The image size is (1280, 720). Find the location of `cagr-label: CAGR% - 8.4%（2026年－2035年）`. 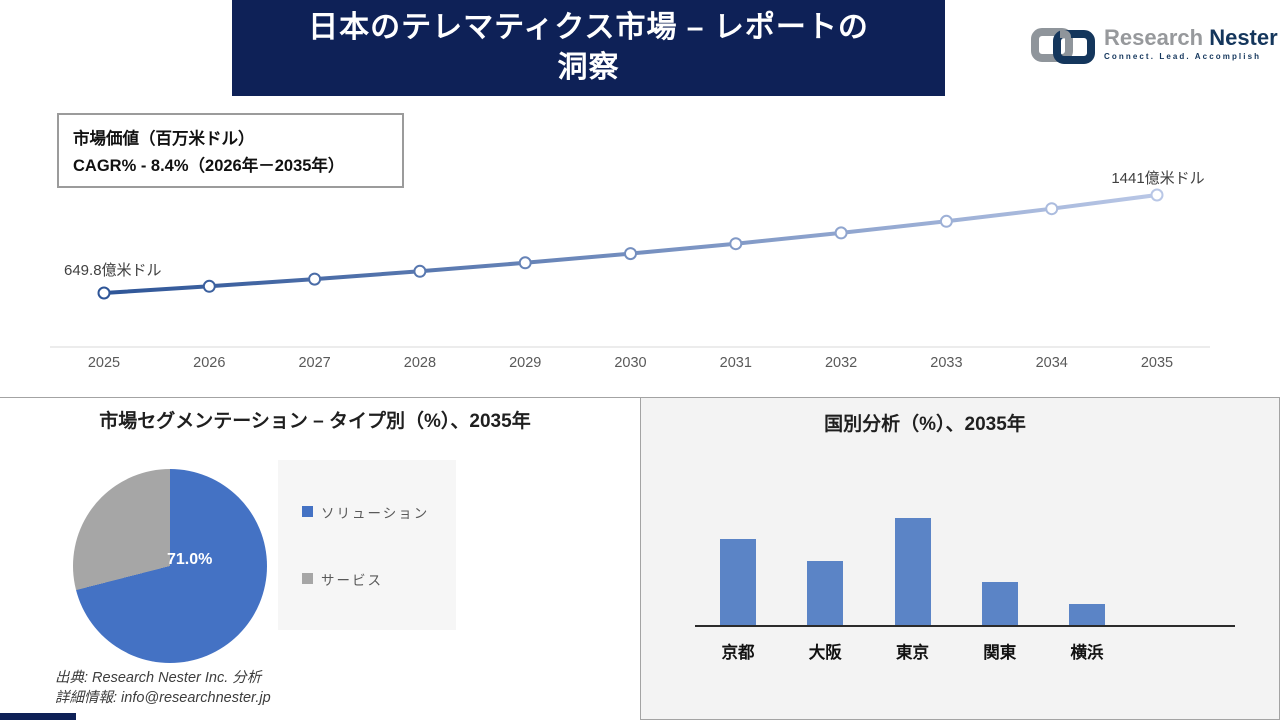

cagr-label: CAGR% - 8.4%（2026年－2035年） is located at coordinates (209, 166).